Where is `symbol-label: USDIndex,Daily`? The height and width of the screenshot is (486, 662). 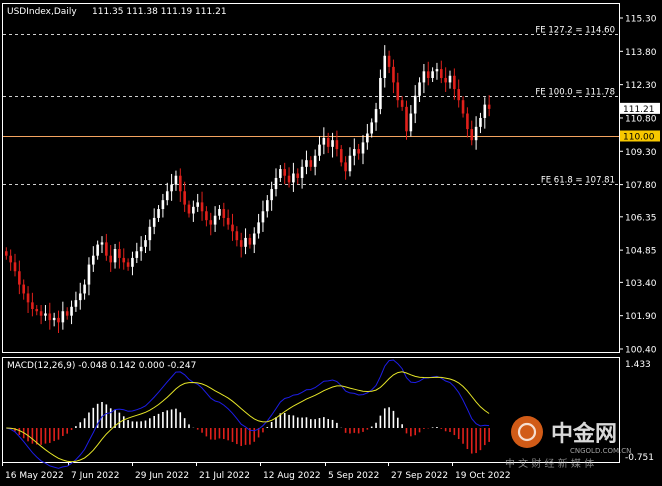
symbol-label: USDIndex,Daily is located at coordinates (42, 12).